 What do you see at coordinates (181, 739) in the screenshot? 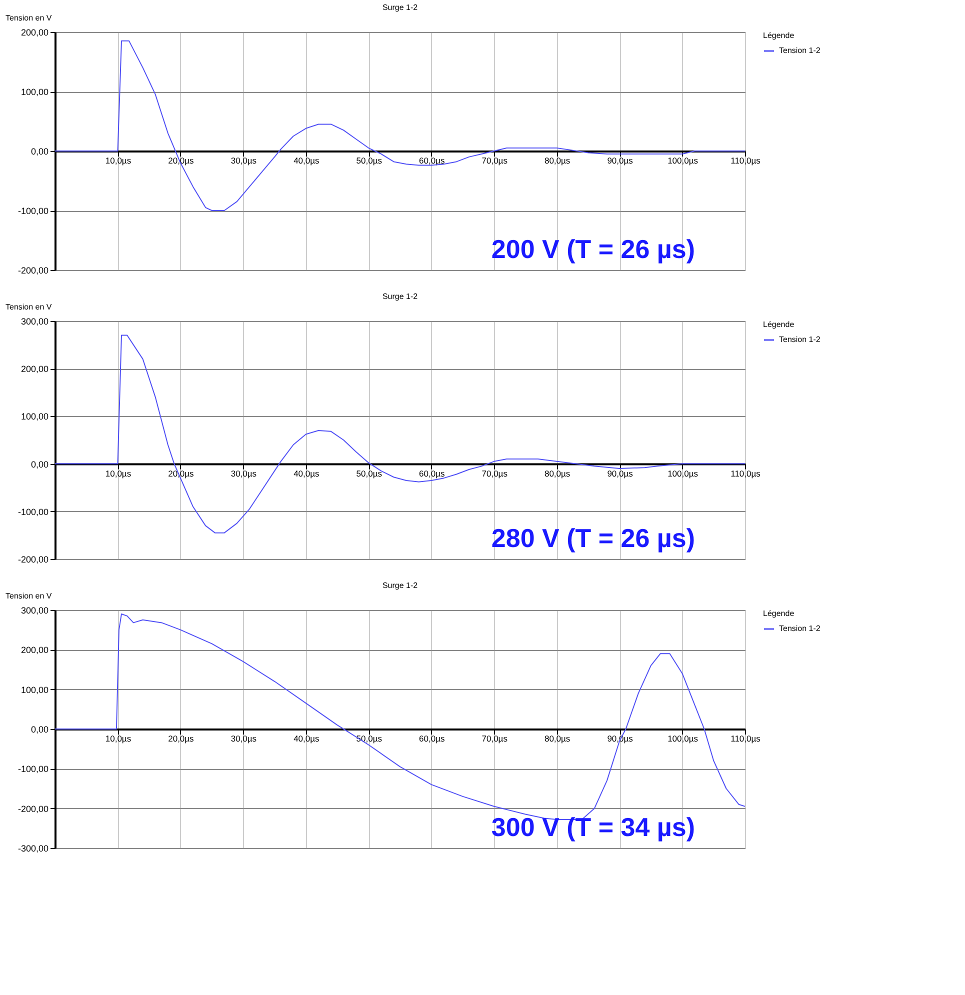
I see `x-tick-label: 20,0µs` at bounding box center [181, 739].